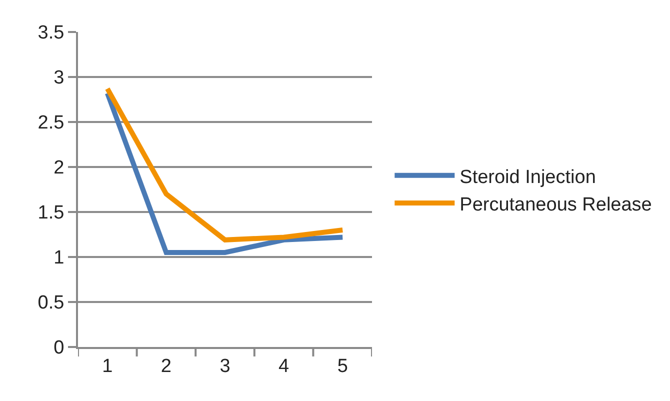  I want to click on y-tick-label: 3.5, so click(51, 33).